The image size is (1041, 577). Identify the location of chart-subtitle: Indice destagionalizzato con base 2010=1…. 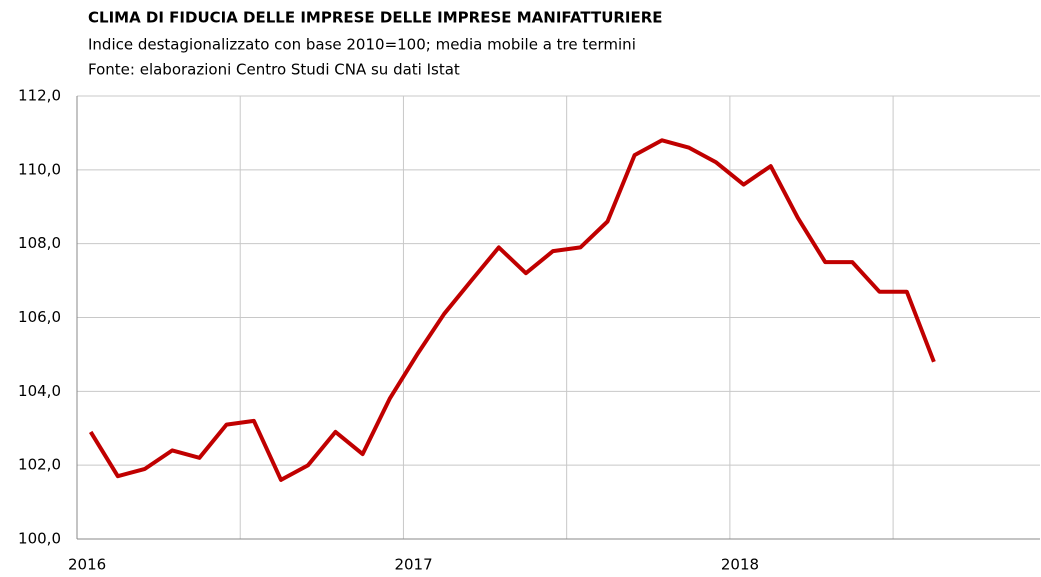
(362, 45).